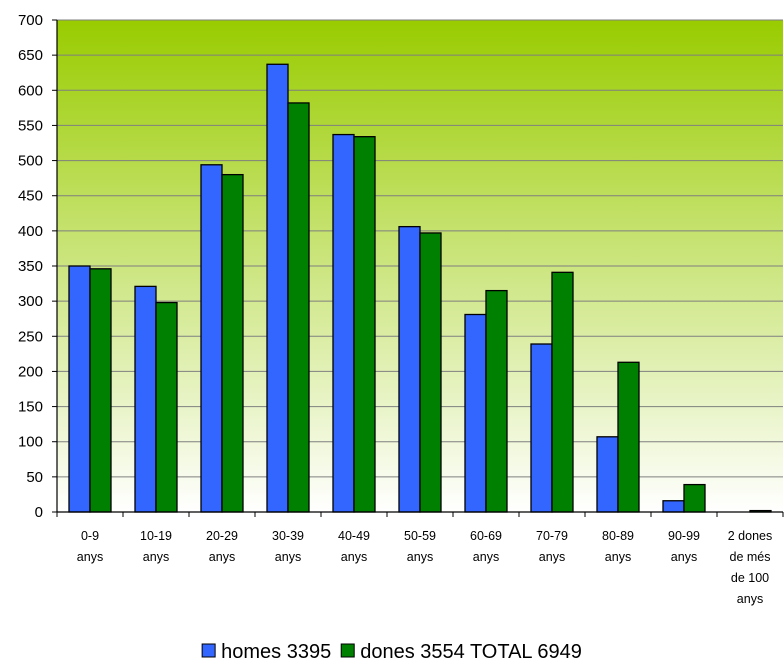  Describe the element at coordinates (30, 407) in the screenshot. I see `y-tick-label: 150` at that location.